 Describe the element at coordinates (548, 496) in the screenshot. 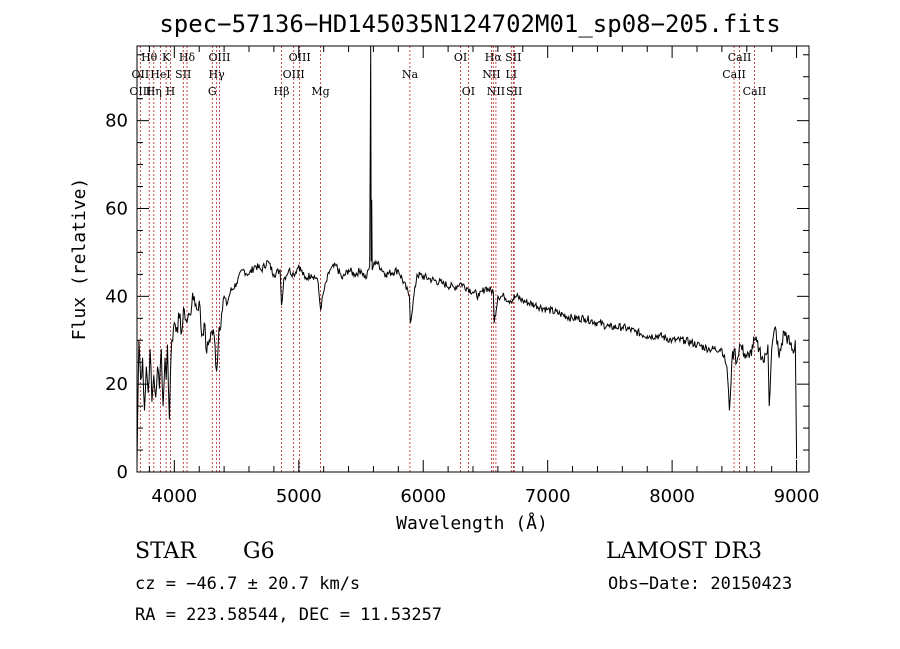

I see `x-tick-label: 7000` at that location.